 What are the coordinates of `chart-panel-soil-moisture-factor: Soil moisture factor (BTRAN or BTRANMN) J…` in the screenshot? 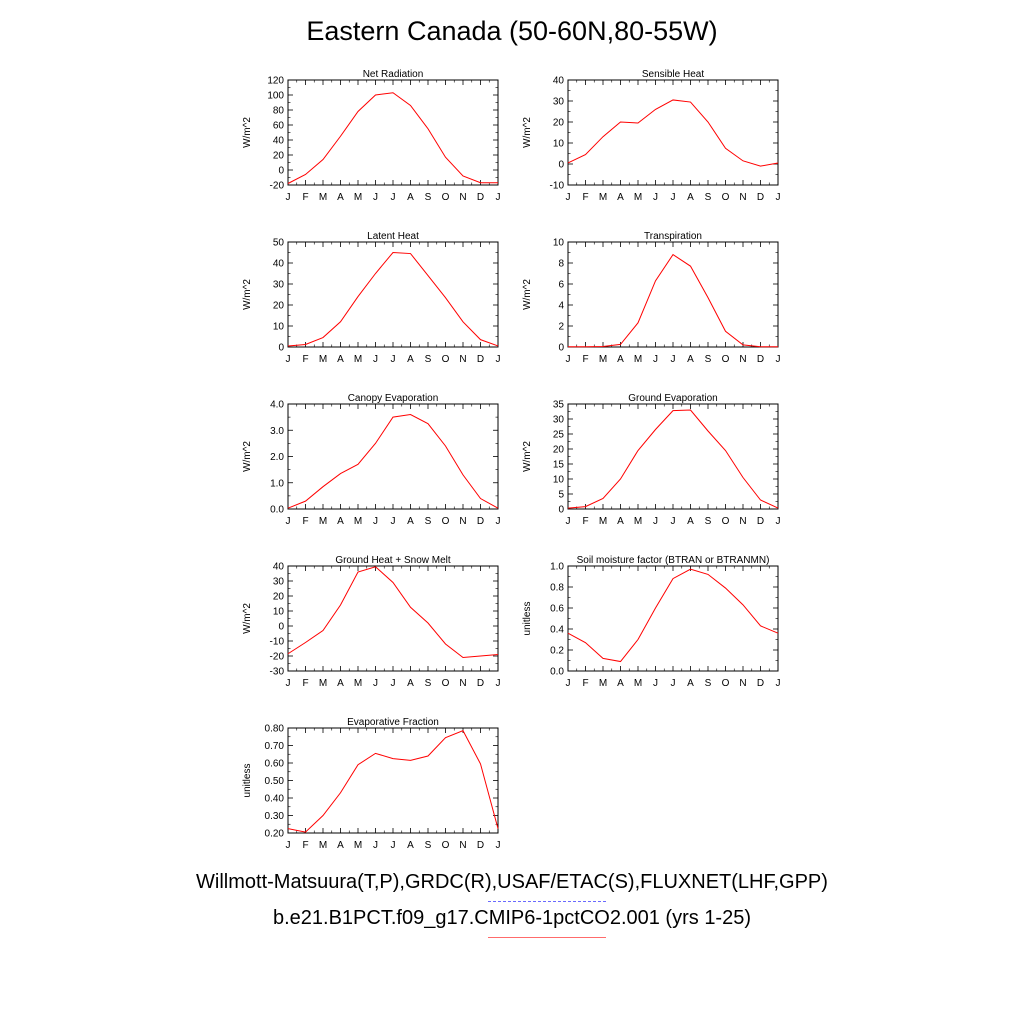 It's located at (645, 623).